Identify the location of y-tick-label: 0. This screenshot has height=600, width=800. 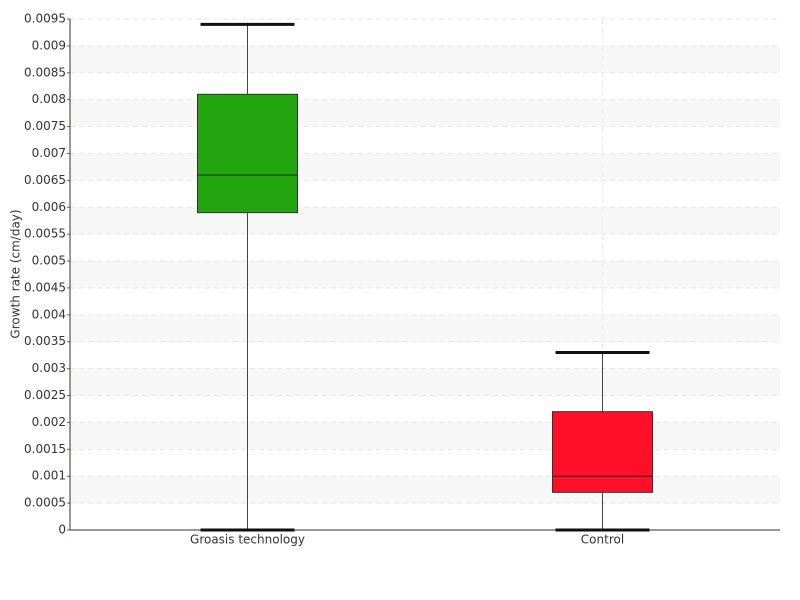
(62, 530).